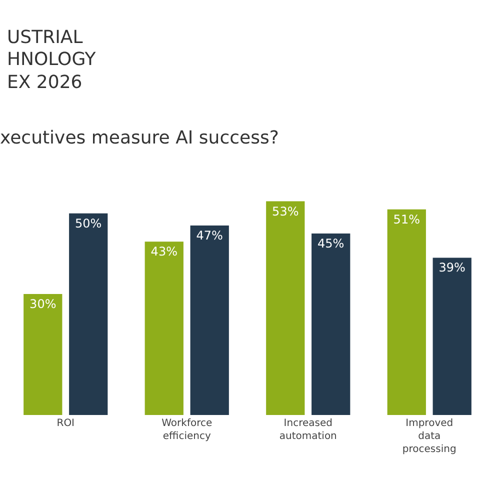  I want to click on data-label: 53%, so click(285, 211).